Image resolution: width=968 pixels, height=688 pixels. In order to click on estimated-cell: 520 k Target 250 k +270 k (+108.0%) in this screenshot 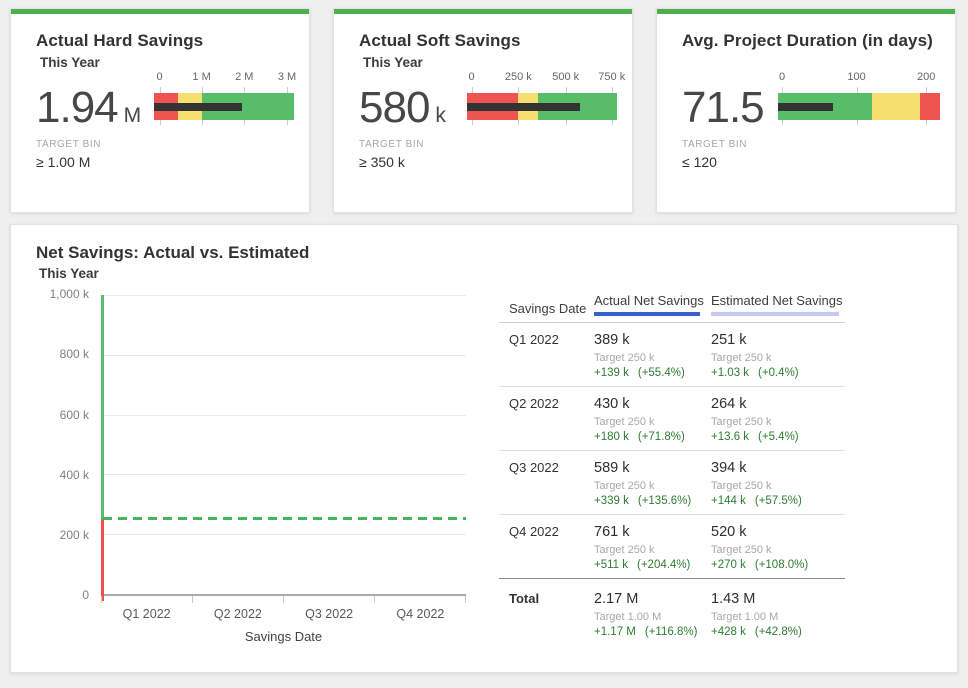, I will do `click(778, 551)`.